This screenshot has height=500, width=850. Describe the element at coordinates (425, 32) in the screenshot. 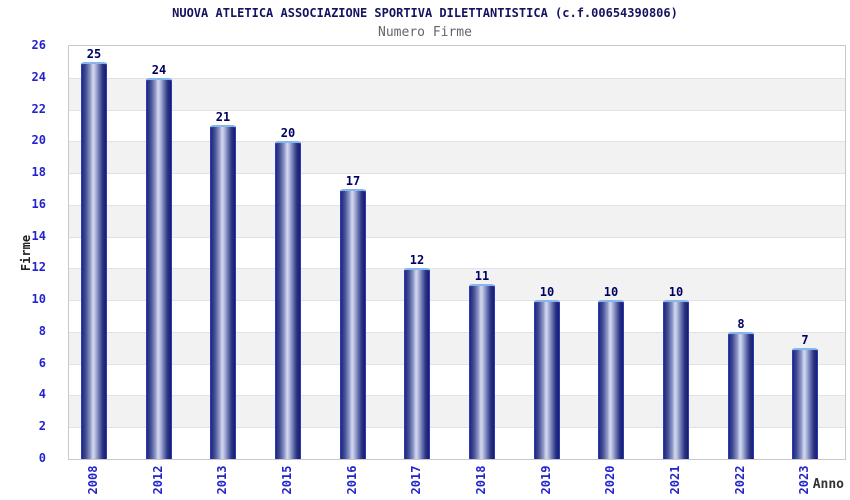

I see `chart-subtitle: Numero Firme` at that location.